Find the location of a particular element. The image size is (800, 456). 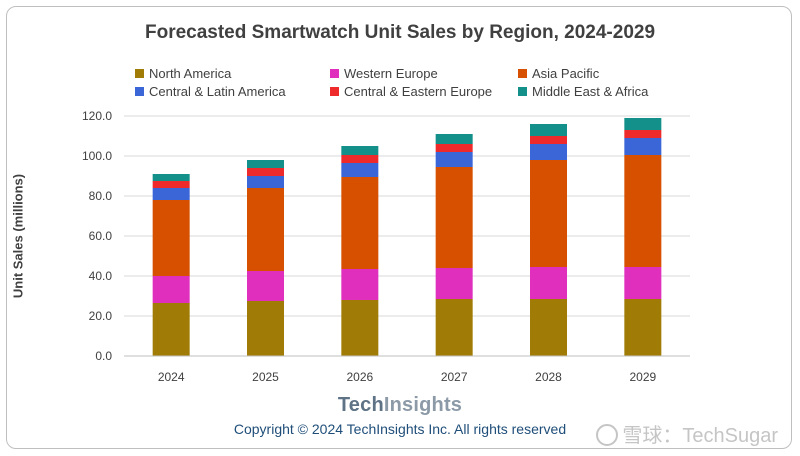

legend-label: Central & Eastern Europe is located at coordinates (418, 91).